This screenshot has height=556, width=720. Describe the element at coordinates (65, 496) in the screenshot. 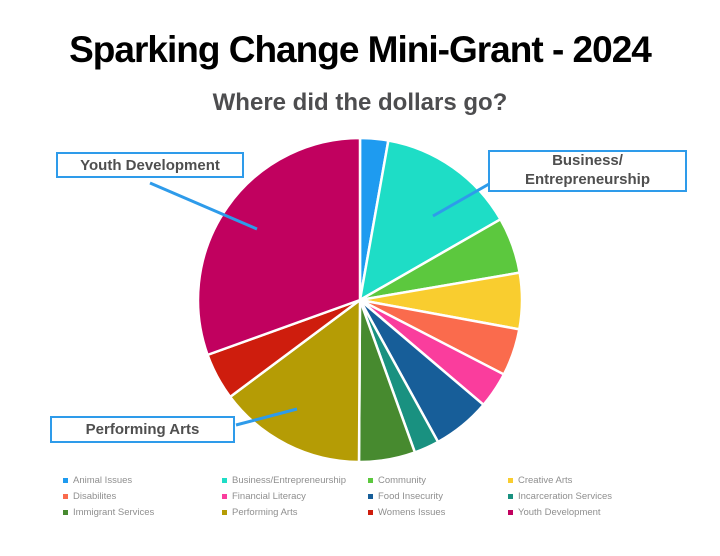

I see `legend-swatch-disabilites` at that location.